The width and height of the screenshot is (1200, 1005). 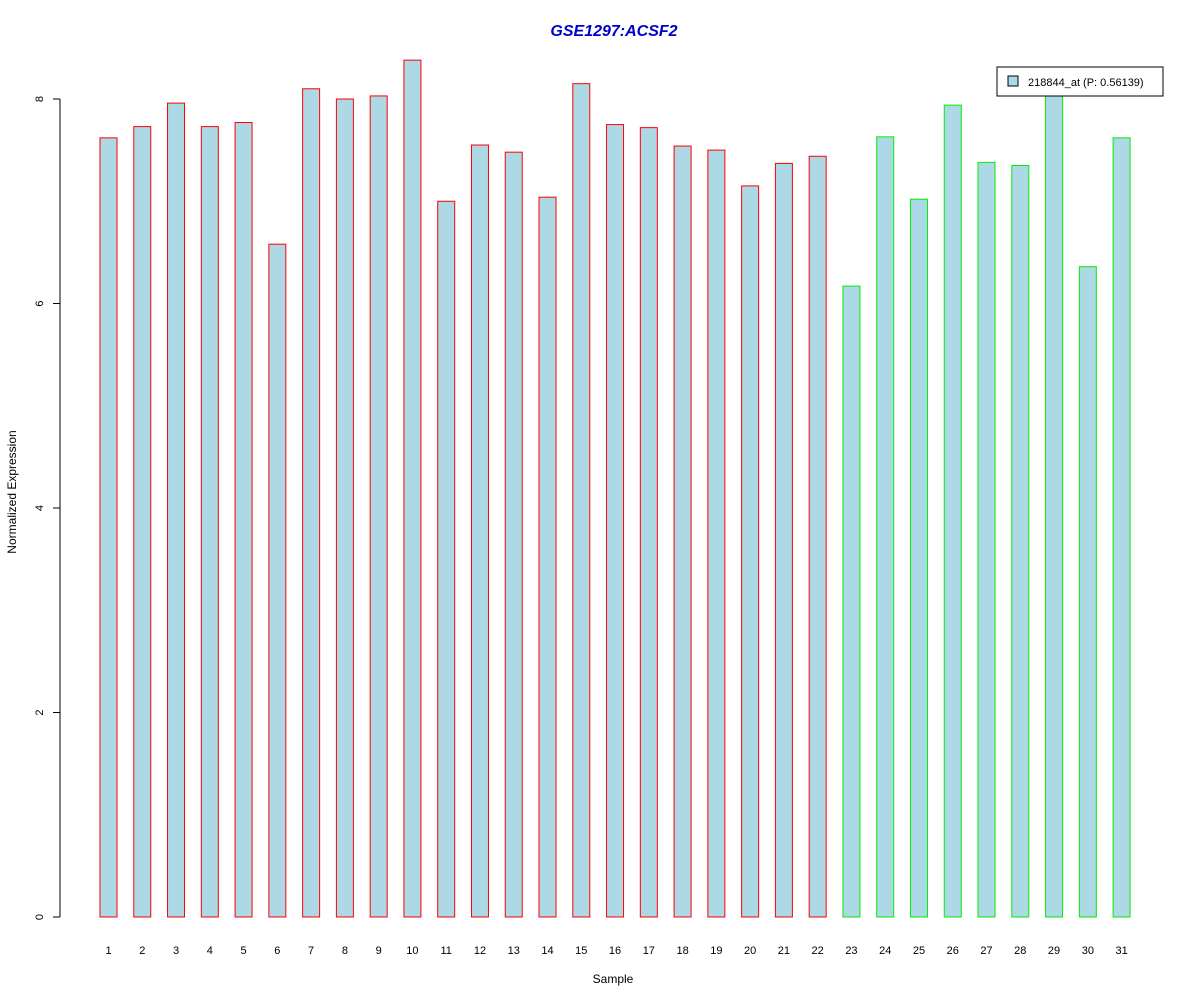 What do you see at coordinates (613, 31) in the screenshot?
I see `chart-title: GSE1297:ACSF2` at bounding box center [613, 31].